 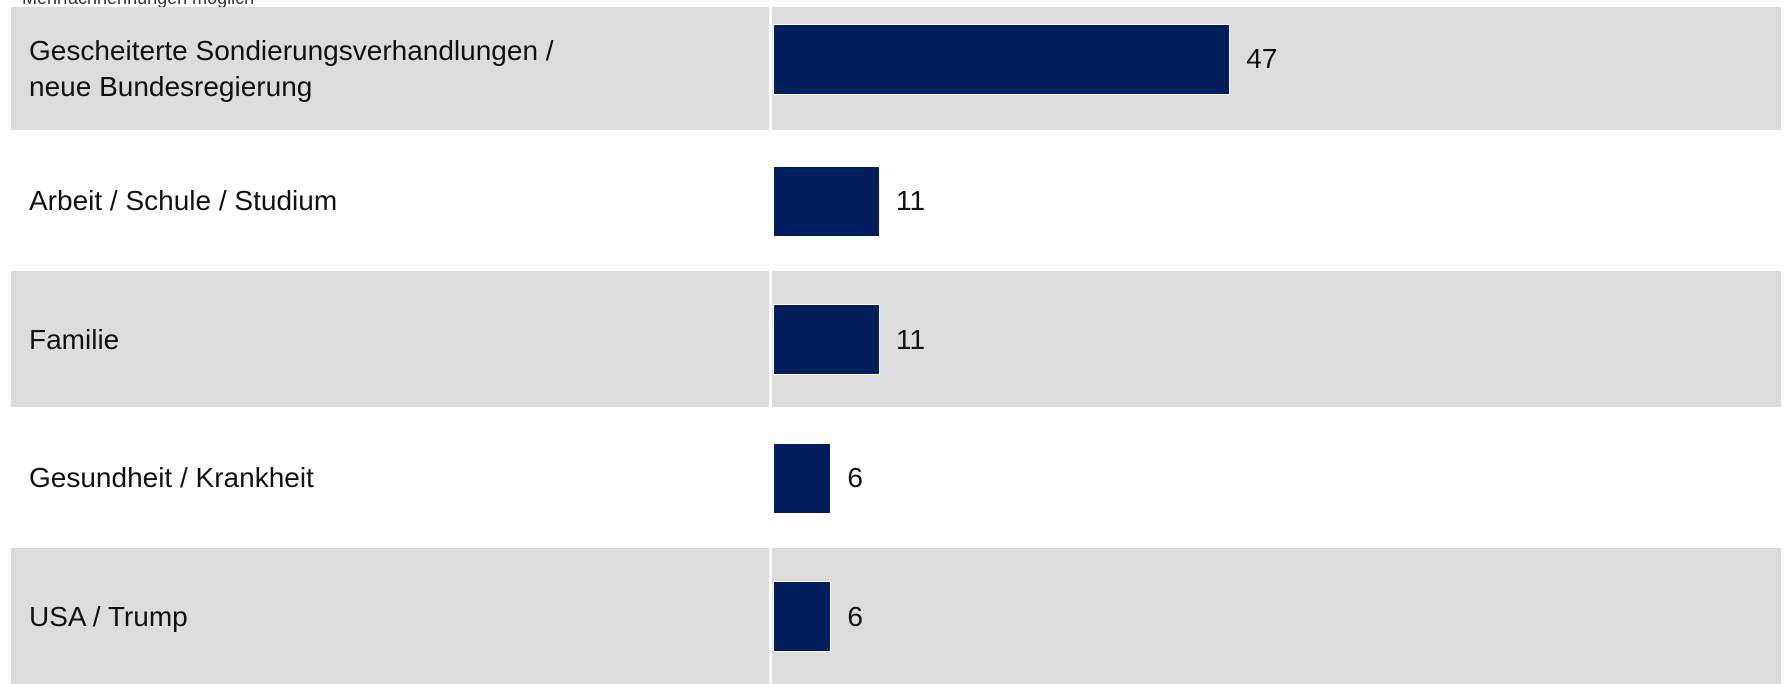 I want to click on category-label: Arbeit / Schule / Studium, so click(x=183, y=201).